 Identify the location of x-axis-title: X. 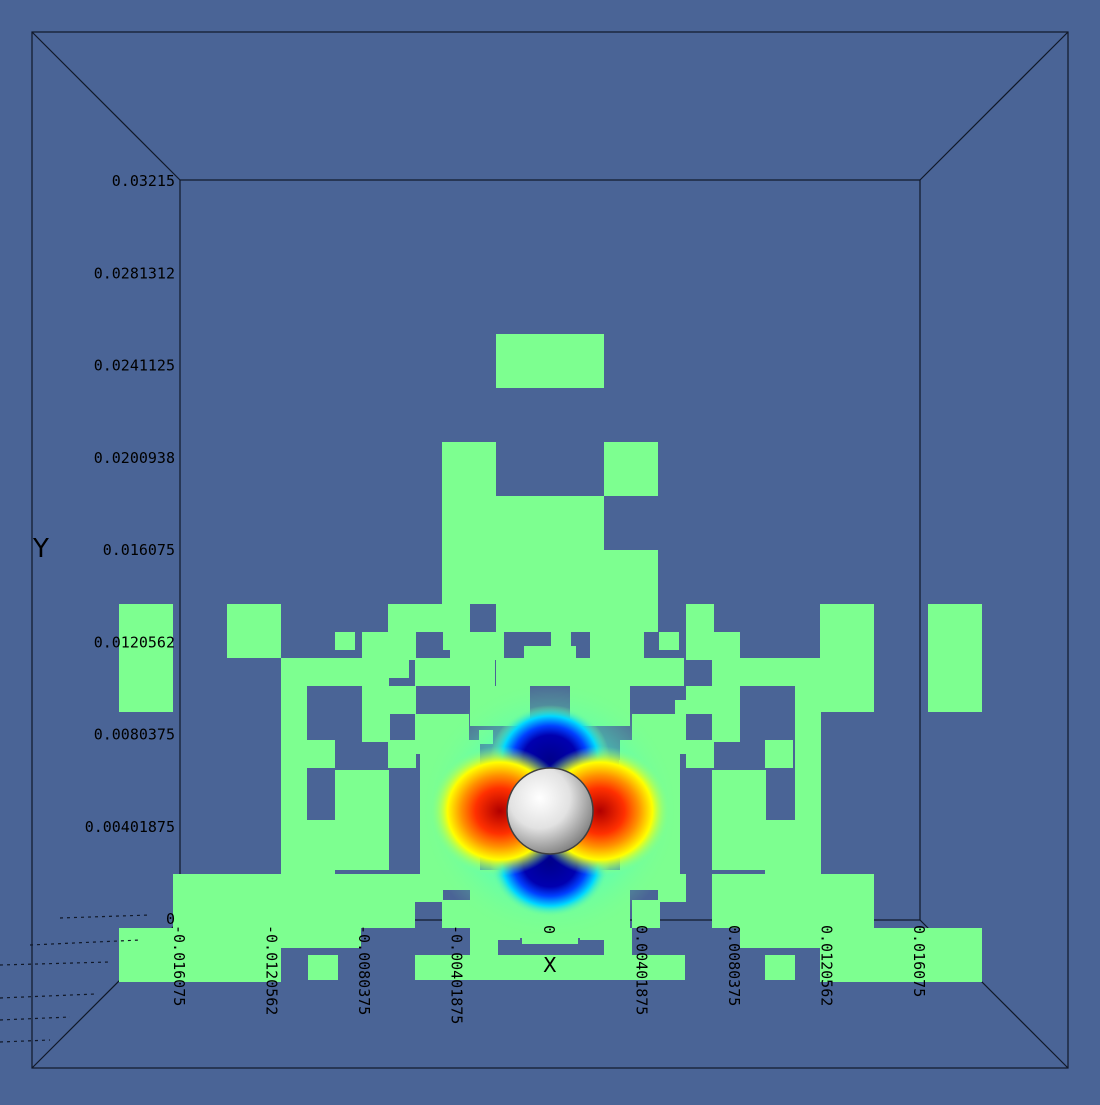
(550, 965).